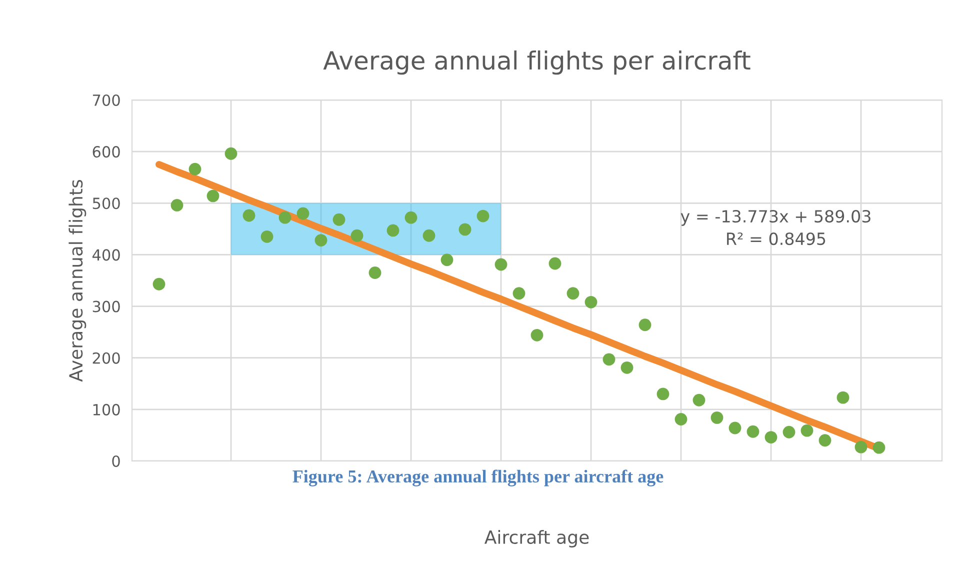  I want to click on y-tick-label: 600, so click(106, 152).